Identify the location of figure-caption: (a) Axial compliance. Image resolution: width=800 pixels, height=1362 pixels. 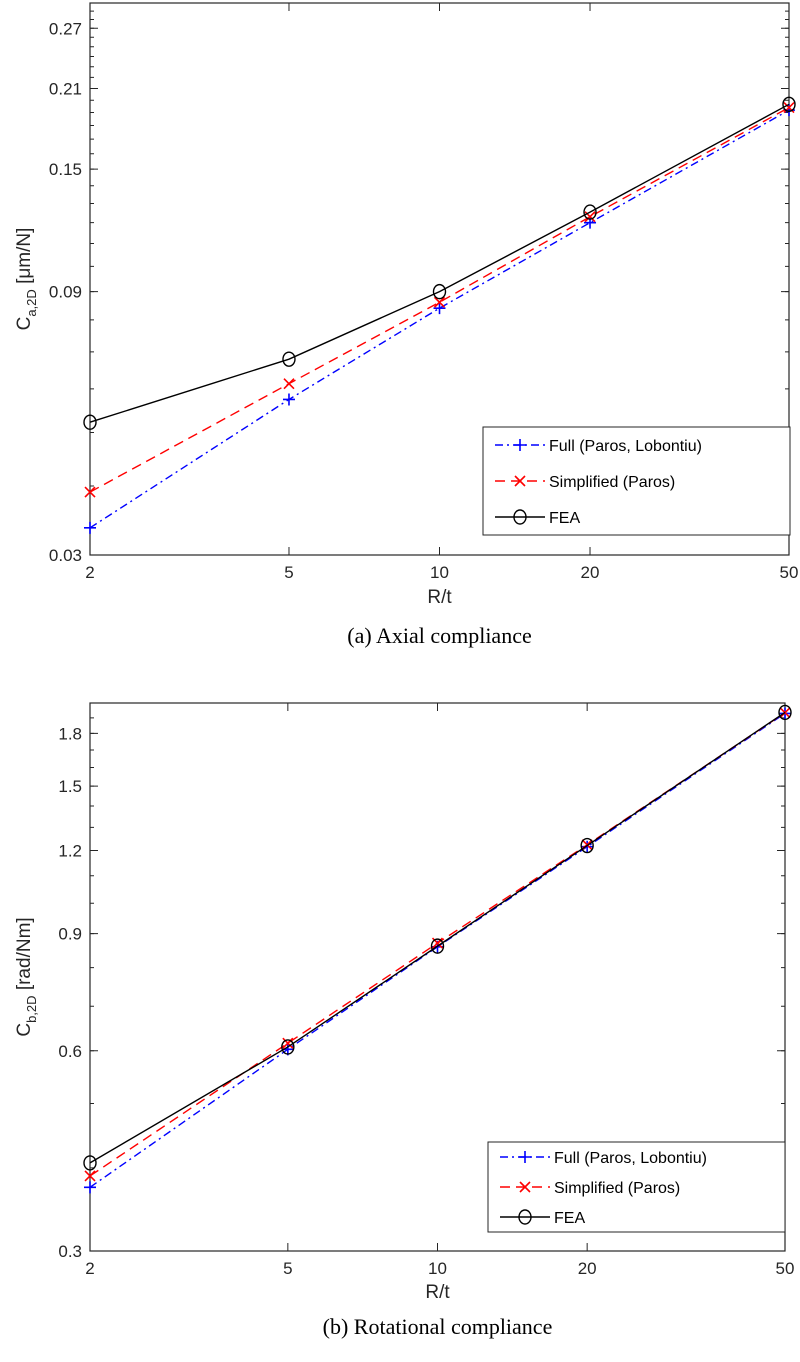
(439, 635).